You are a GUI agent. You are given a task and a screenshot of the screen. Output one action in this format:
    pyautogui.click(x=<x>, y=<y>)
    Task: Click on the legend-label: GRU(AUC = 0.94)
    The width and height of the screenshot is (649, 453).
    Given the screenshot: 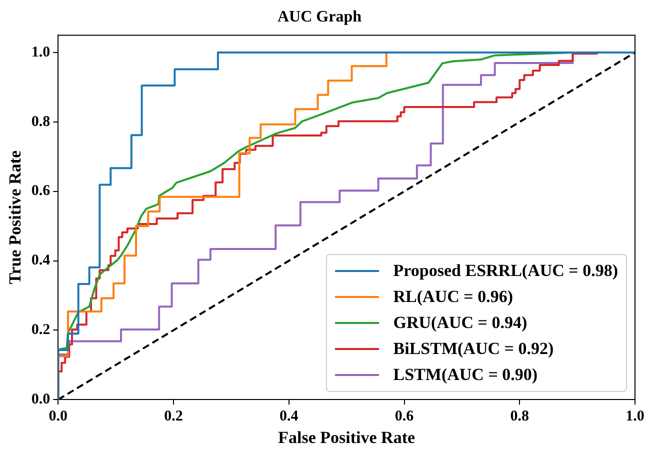 What is the action you would take?
    pyautogui.click(x=460, y=322)
    